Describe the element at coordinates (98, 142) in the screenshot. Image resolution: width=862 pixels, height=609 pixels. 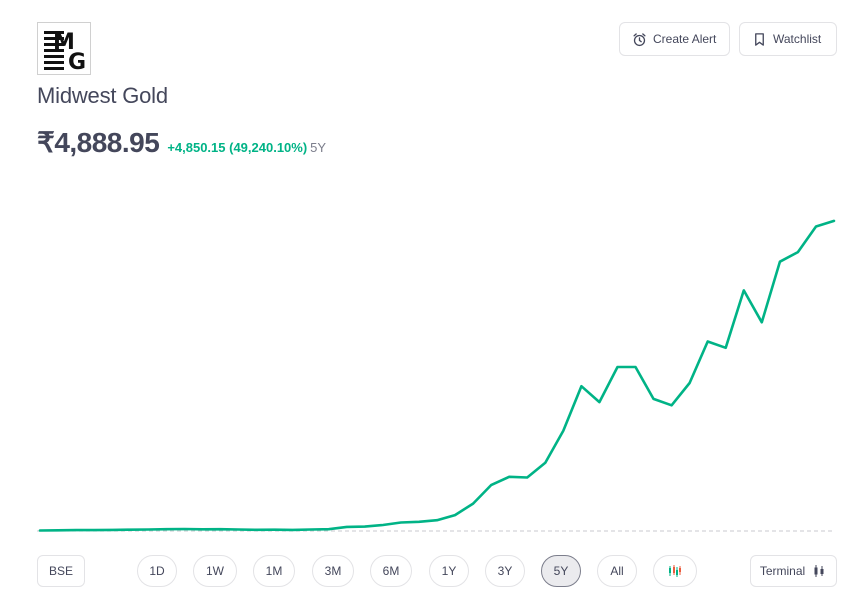
I see `current-price: ₹4,888.95` at that location.